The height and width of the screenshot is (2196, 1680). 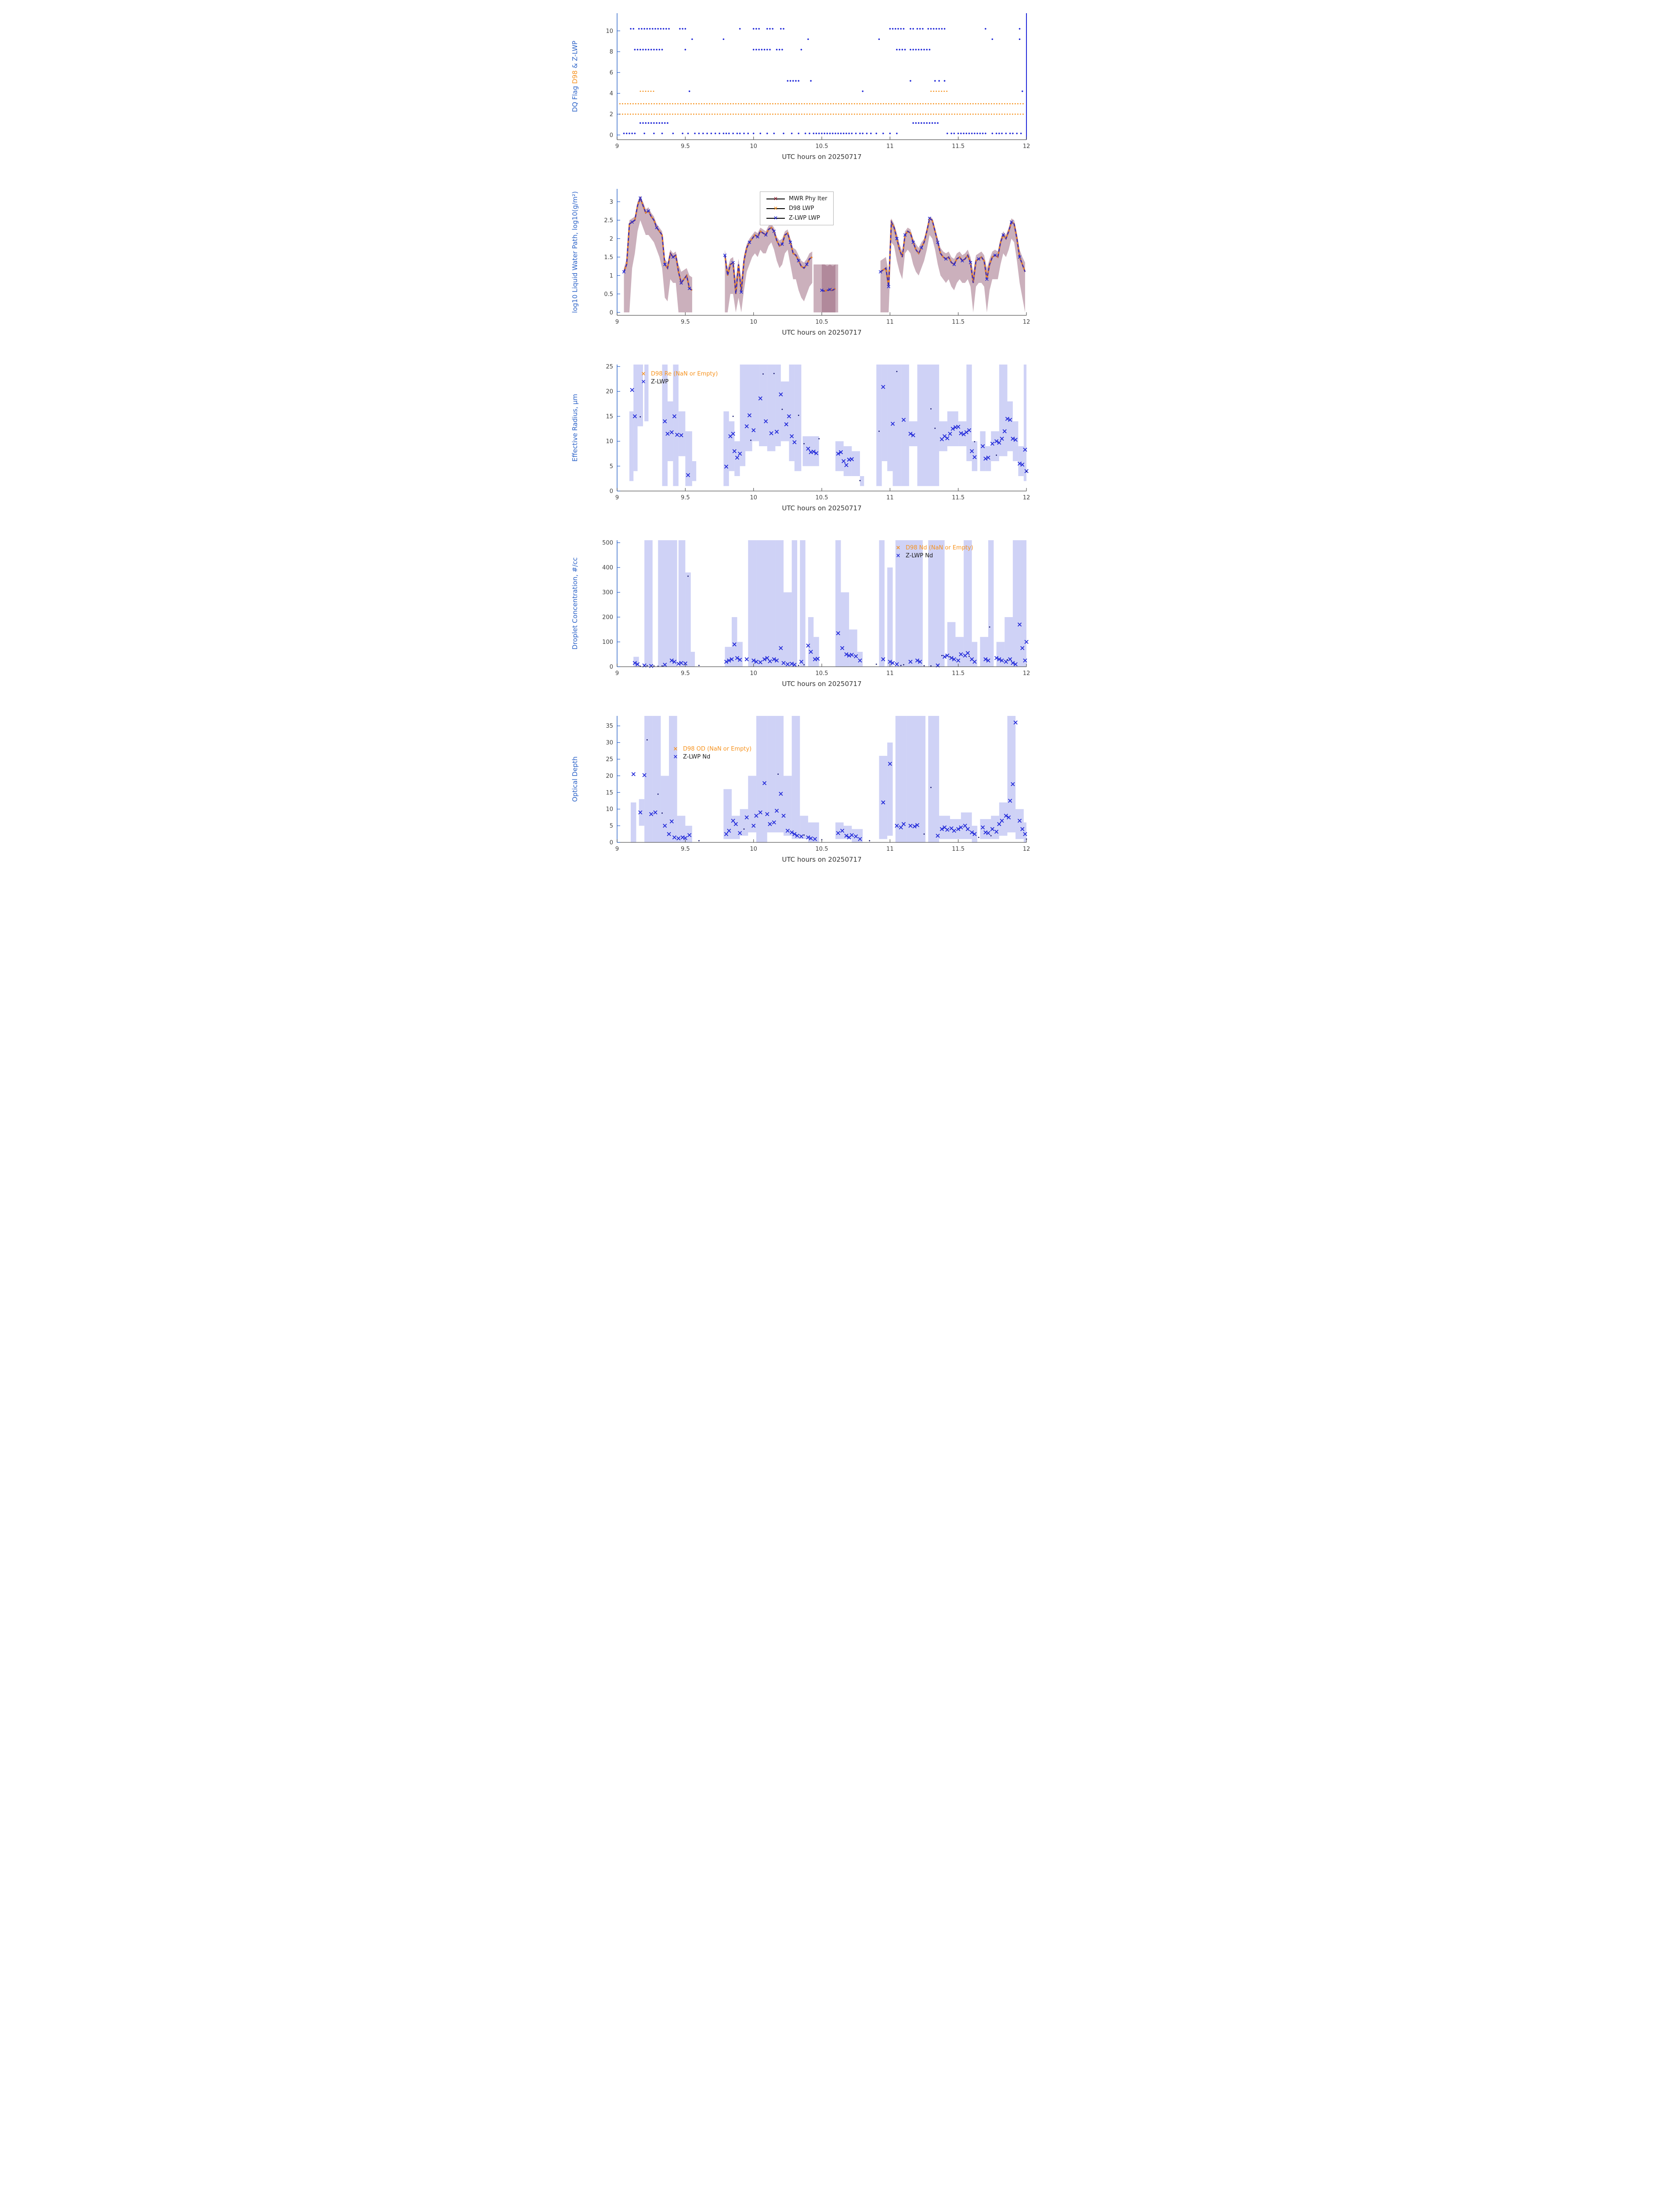 I want to click on legend: × D98 Nd (NaN or Empty) × Z-LWP Nd, so click(x=934, y=552).